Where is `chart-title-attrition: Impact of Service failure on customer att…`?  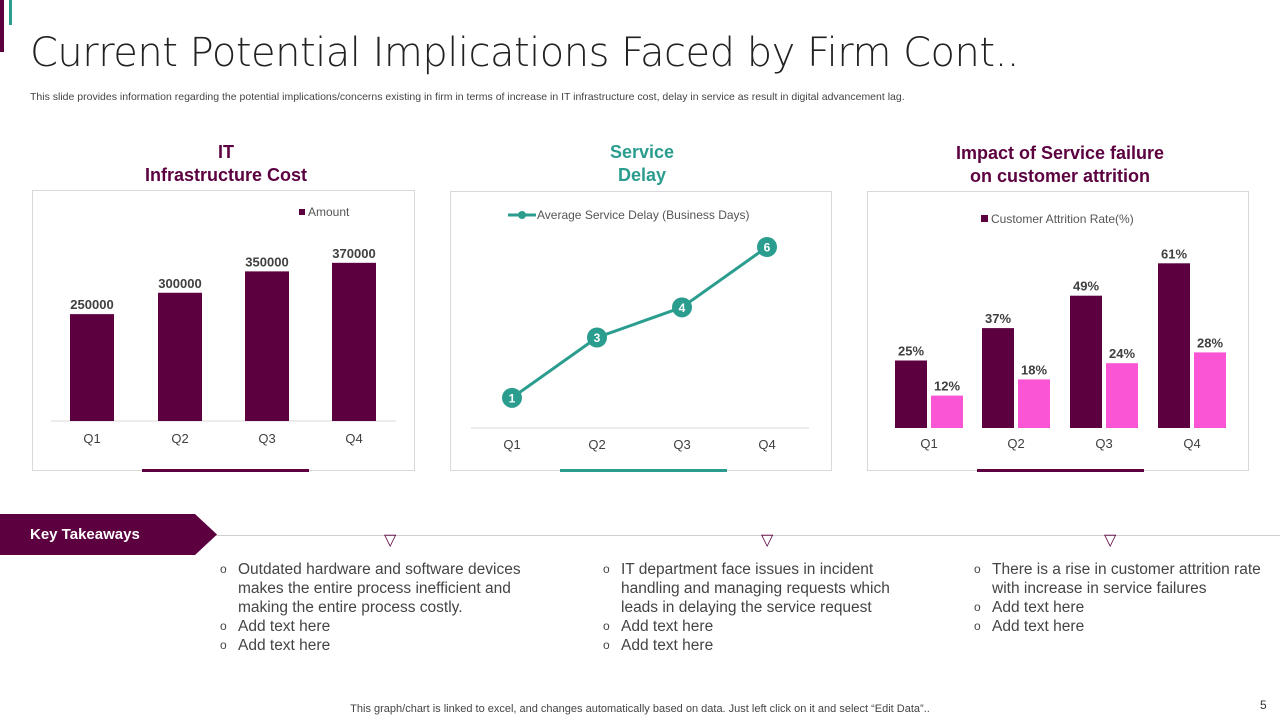 chart-title-attrition: Impact of Service failure on customer att… is located at coordinates (1060, 165).